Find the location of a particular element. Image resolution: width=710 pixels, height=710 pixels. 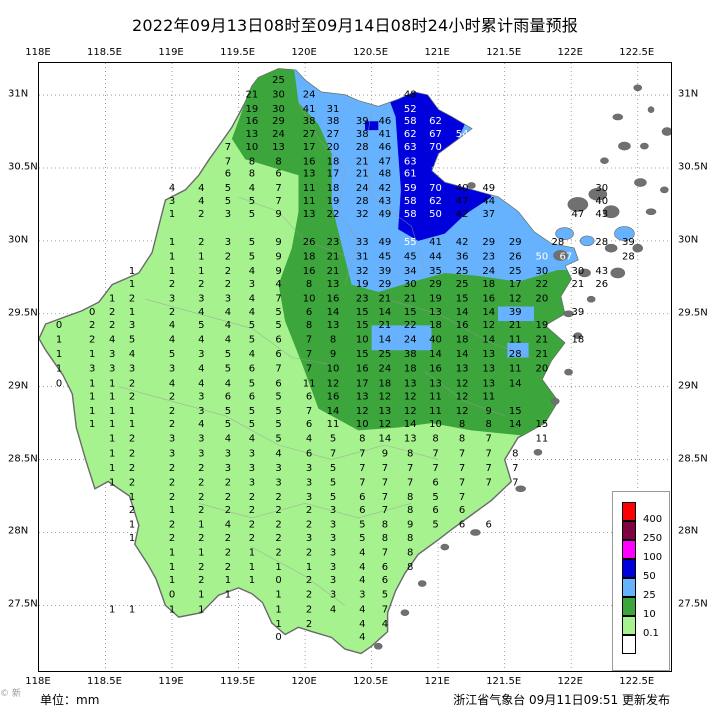

latitude-tick: 29.5N is located at coordinates (23, 313).